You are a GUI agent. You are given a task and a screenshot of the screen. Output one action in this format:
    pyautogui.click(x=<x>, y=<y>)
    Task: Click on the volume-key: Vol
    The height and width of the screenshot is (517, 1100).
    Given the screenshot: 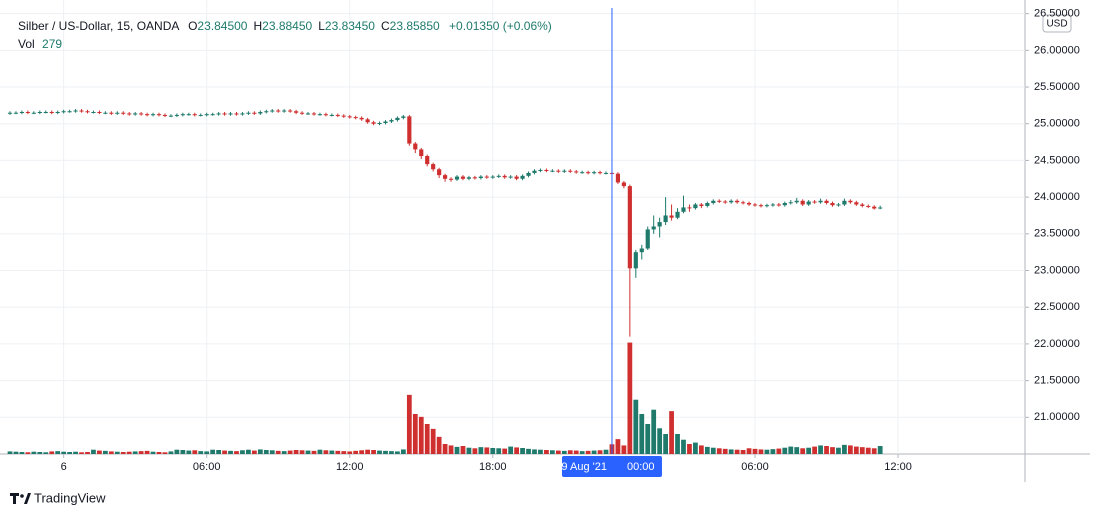 What is the action you would take?
    pyautogui.click(x=26, y=44)
    